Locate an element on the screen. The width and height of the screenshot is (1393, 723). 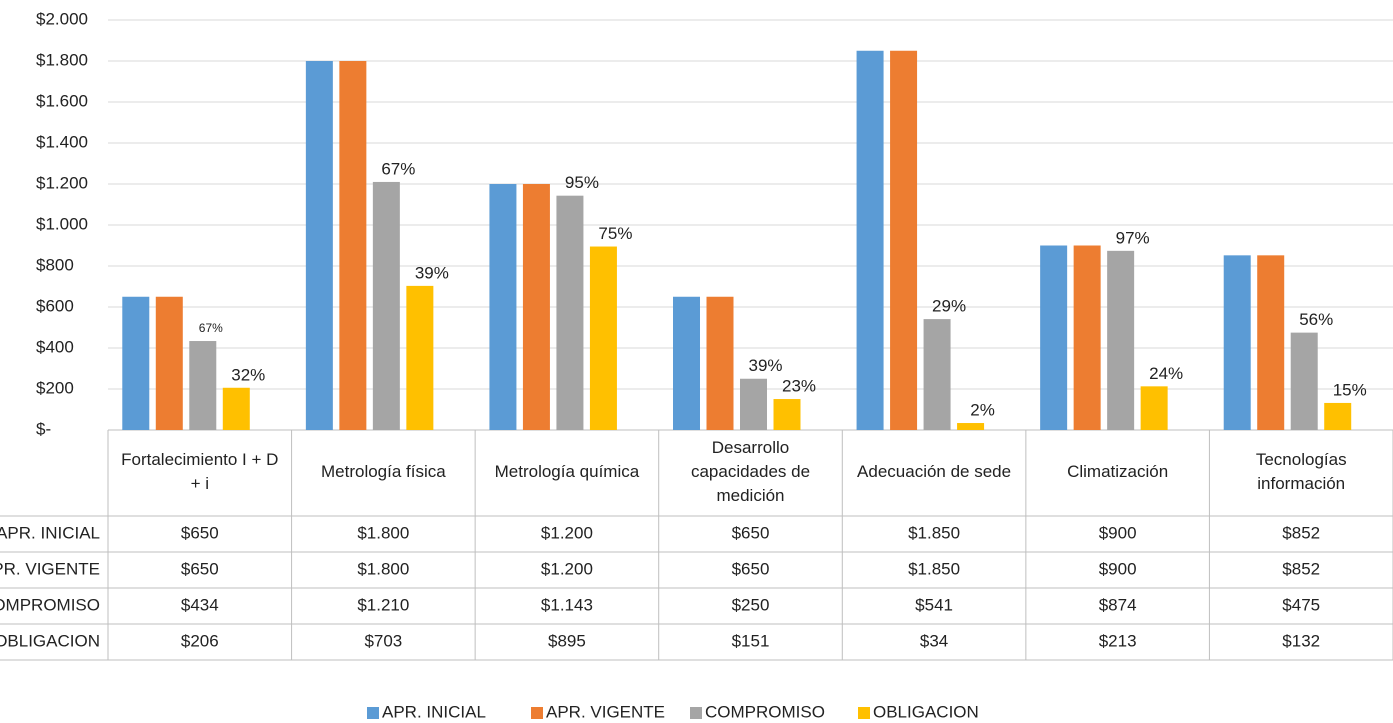
y-tick-label: $200 is located at coordinates (55, 387).